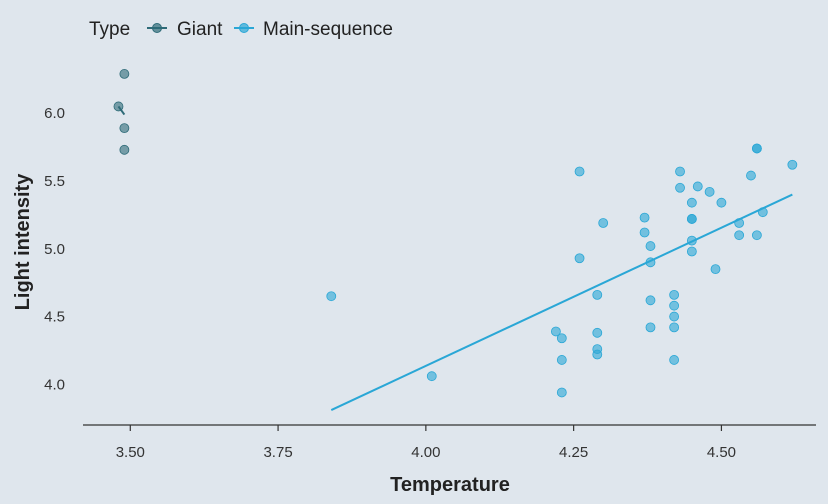 The image size is (828, 504). I want to click on legend-item-giant: Giant, so click(185, 29).